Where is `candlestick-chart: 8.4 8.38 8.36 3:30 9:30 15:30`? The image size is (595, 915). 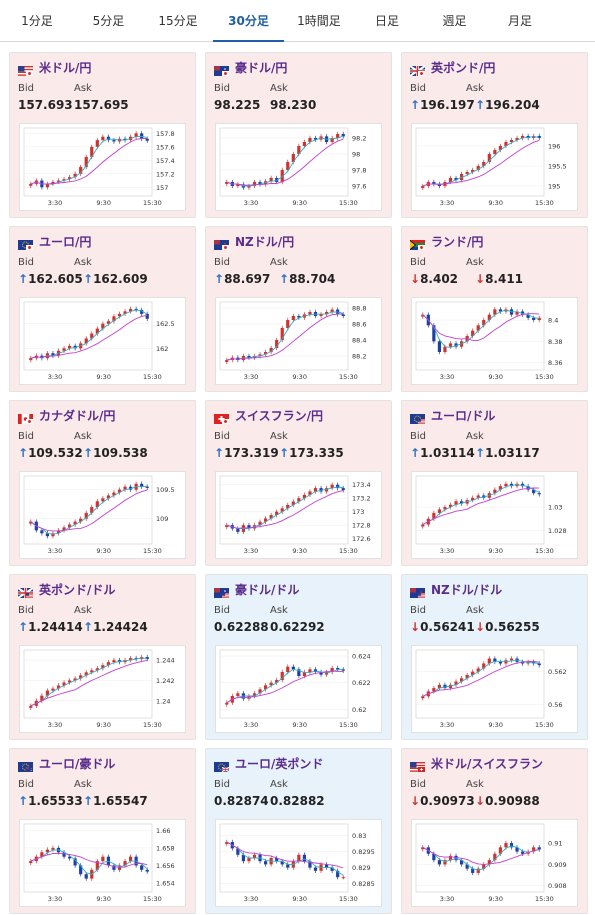
candlestick-chart: 8.4 8.38 8.36 3:30 9:30 15:30 is located at coordinates (494, 341).